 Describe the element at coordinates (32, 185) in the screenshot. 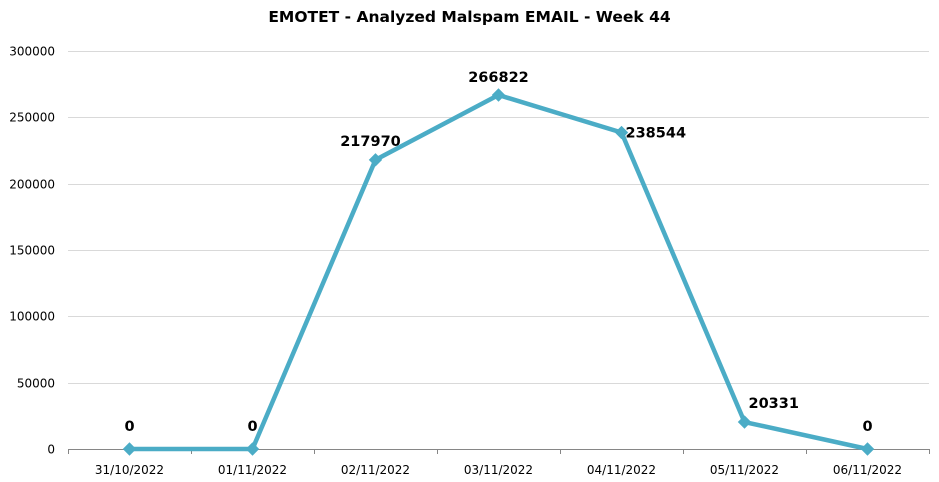

I see `y-tick-label: 200000` at that location.